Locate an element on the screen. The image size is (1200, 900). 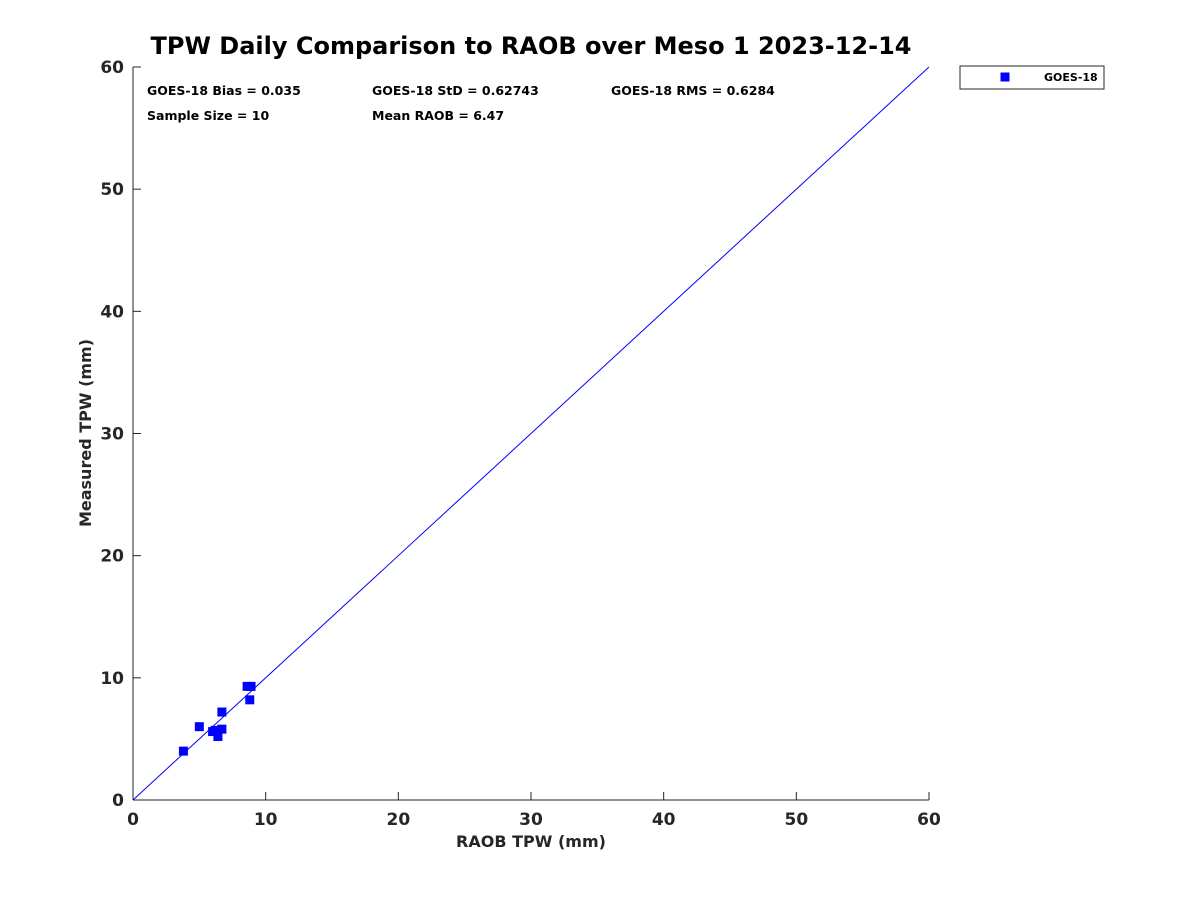
legend: GOES-18 is located at coordinates (1032, 77).